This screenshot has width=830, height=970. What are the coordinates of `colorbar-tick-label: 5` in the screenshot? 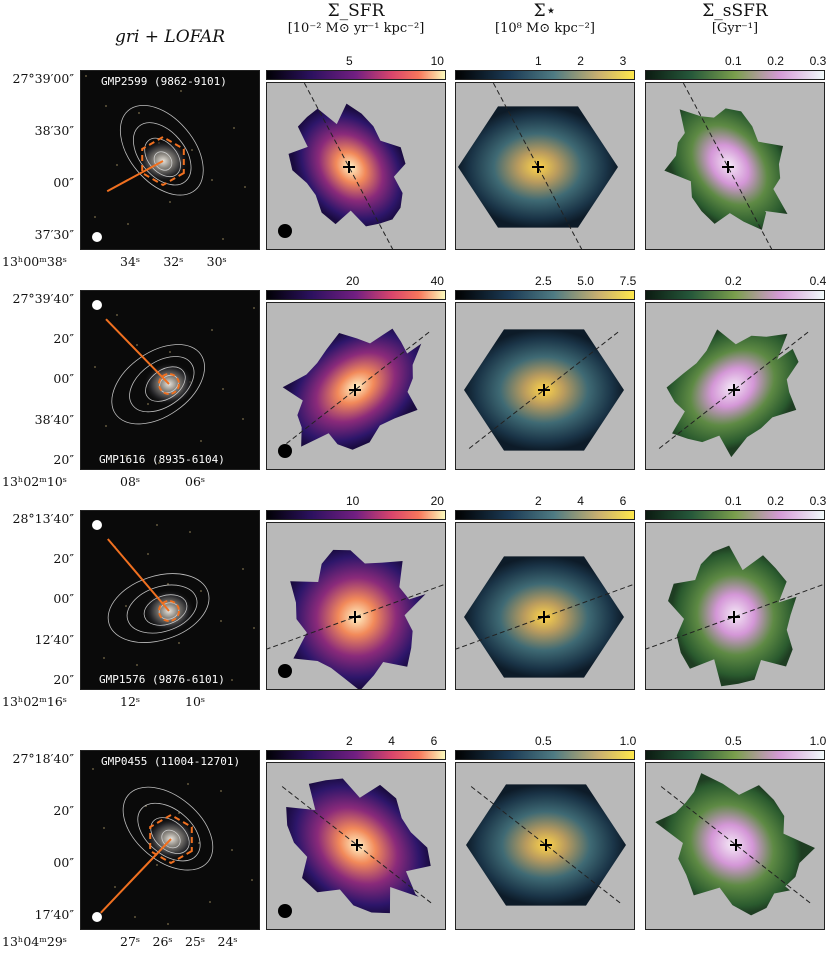 It's located at (349, 61).